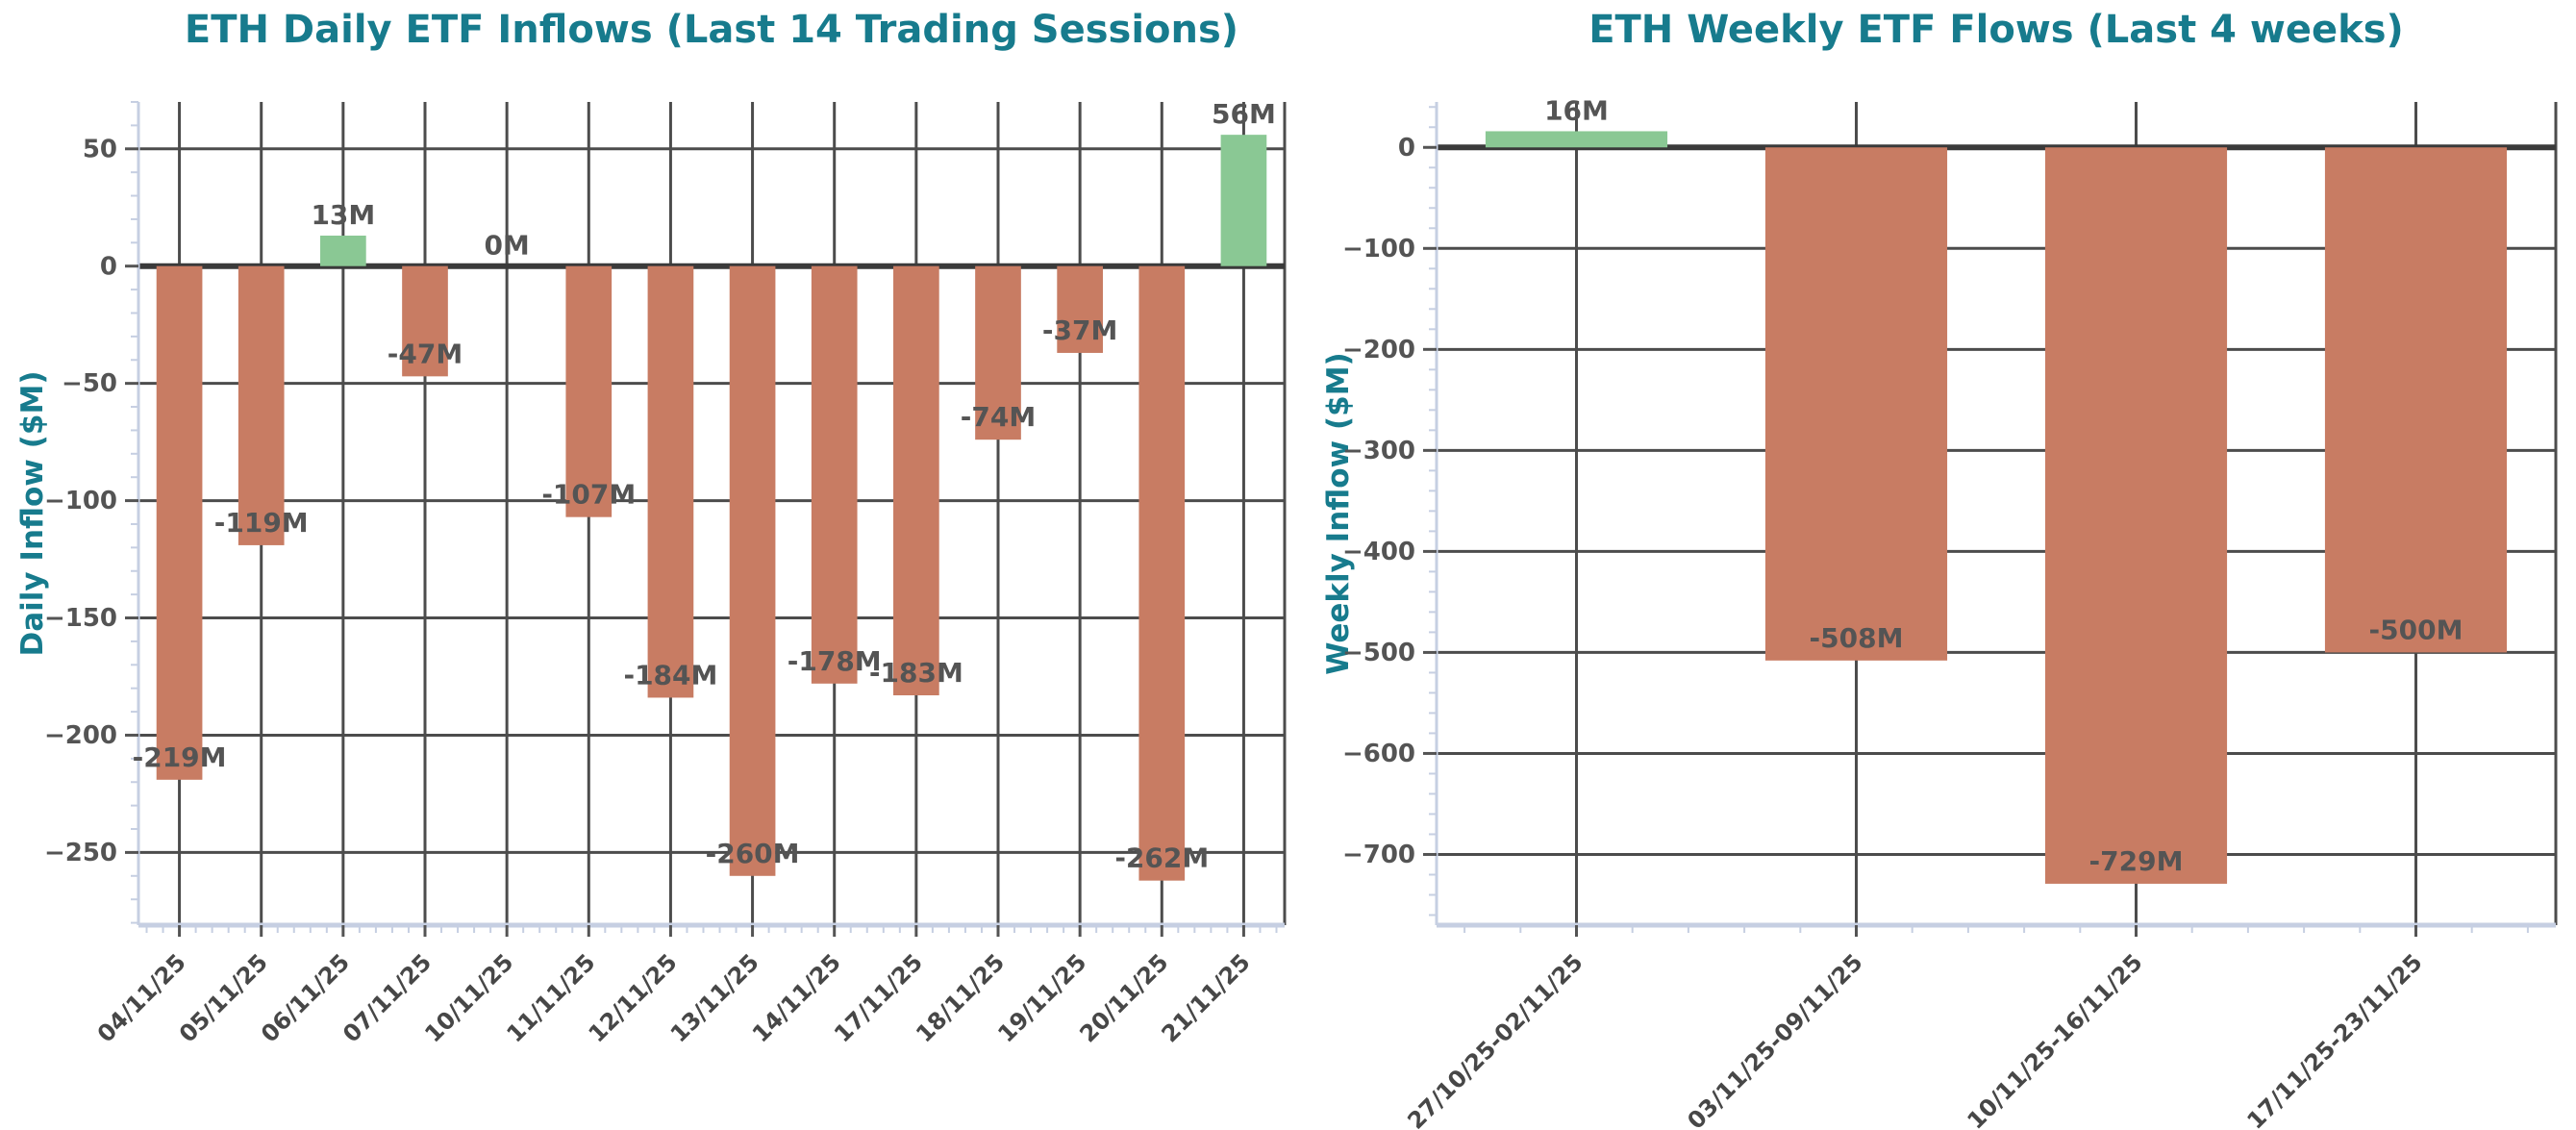 This screenshot has height=1130, width=2576. I want to click on bar-value-label: -260M, so click(753, 853).